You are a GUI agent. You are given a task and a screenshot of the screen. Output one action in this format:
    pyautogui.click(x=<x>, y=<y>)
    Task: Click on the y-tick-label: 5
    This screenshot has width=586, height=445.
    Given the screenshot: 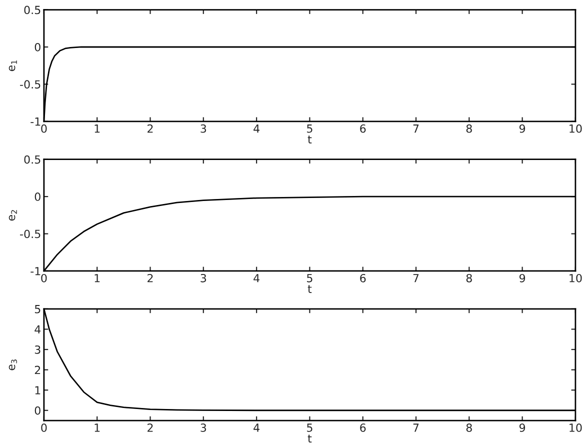 What is the action you would take?
    pyautogui.click(x=37, y=309)
    